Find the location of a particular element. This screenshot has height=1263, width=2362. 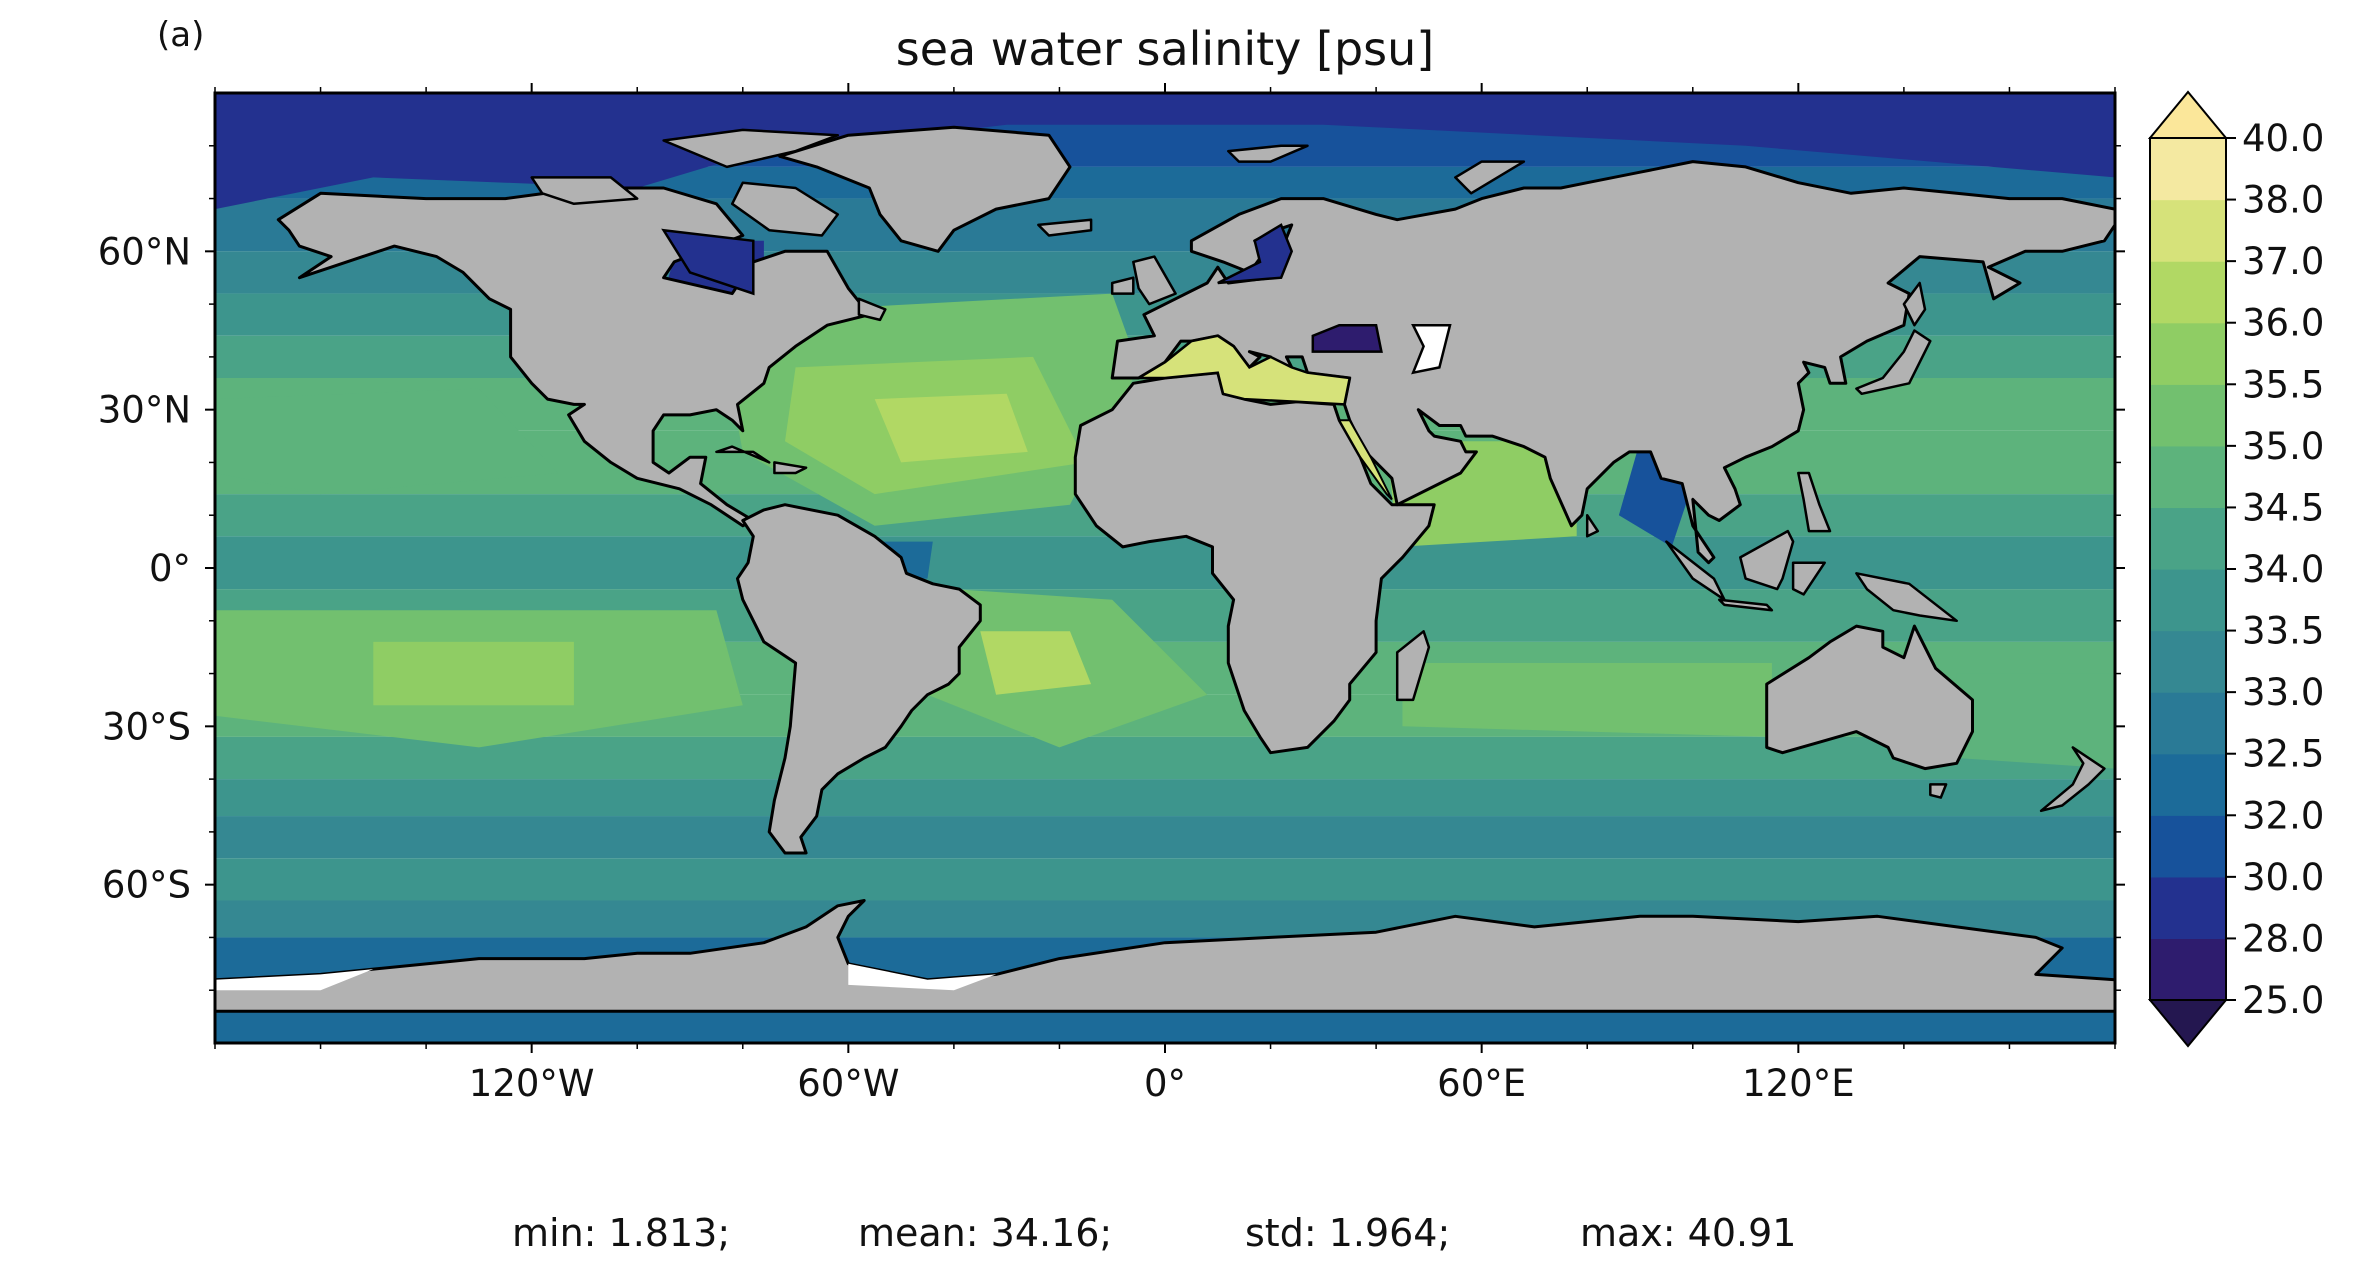

colorbar-tick-label: 30.0 is located at coordinates (2283, 877).